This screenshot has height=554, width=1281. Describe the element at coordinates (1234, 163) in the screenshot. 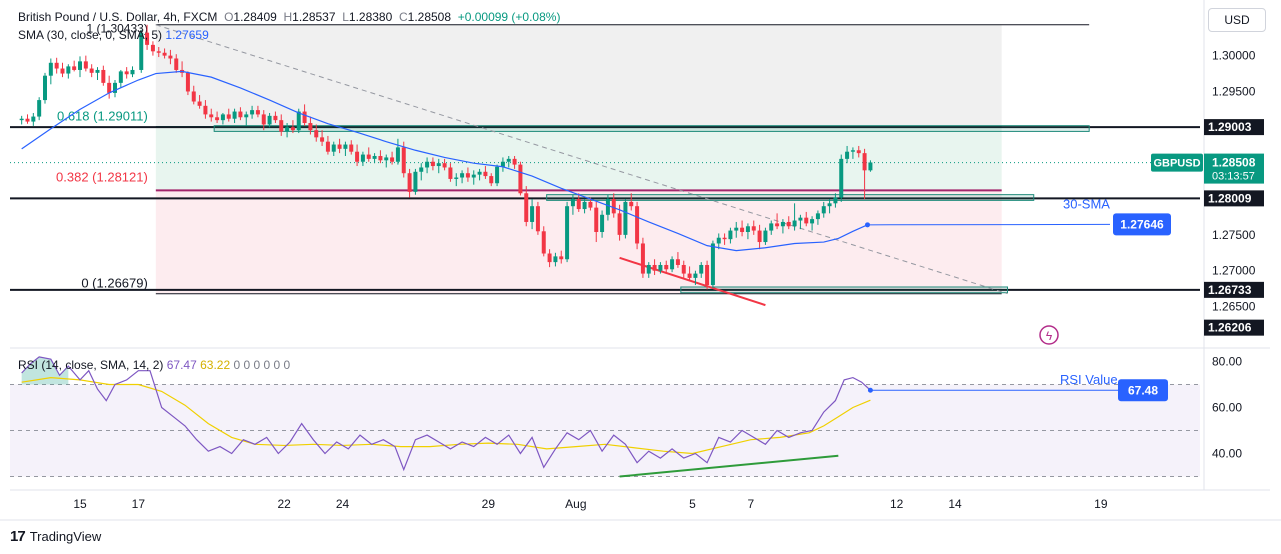

I see `current-price-text: 1.28508` at that location.